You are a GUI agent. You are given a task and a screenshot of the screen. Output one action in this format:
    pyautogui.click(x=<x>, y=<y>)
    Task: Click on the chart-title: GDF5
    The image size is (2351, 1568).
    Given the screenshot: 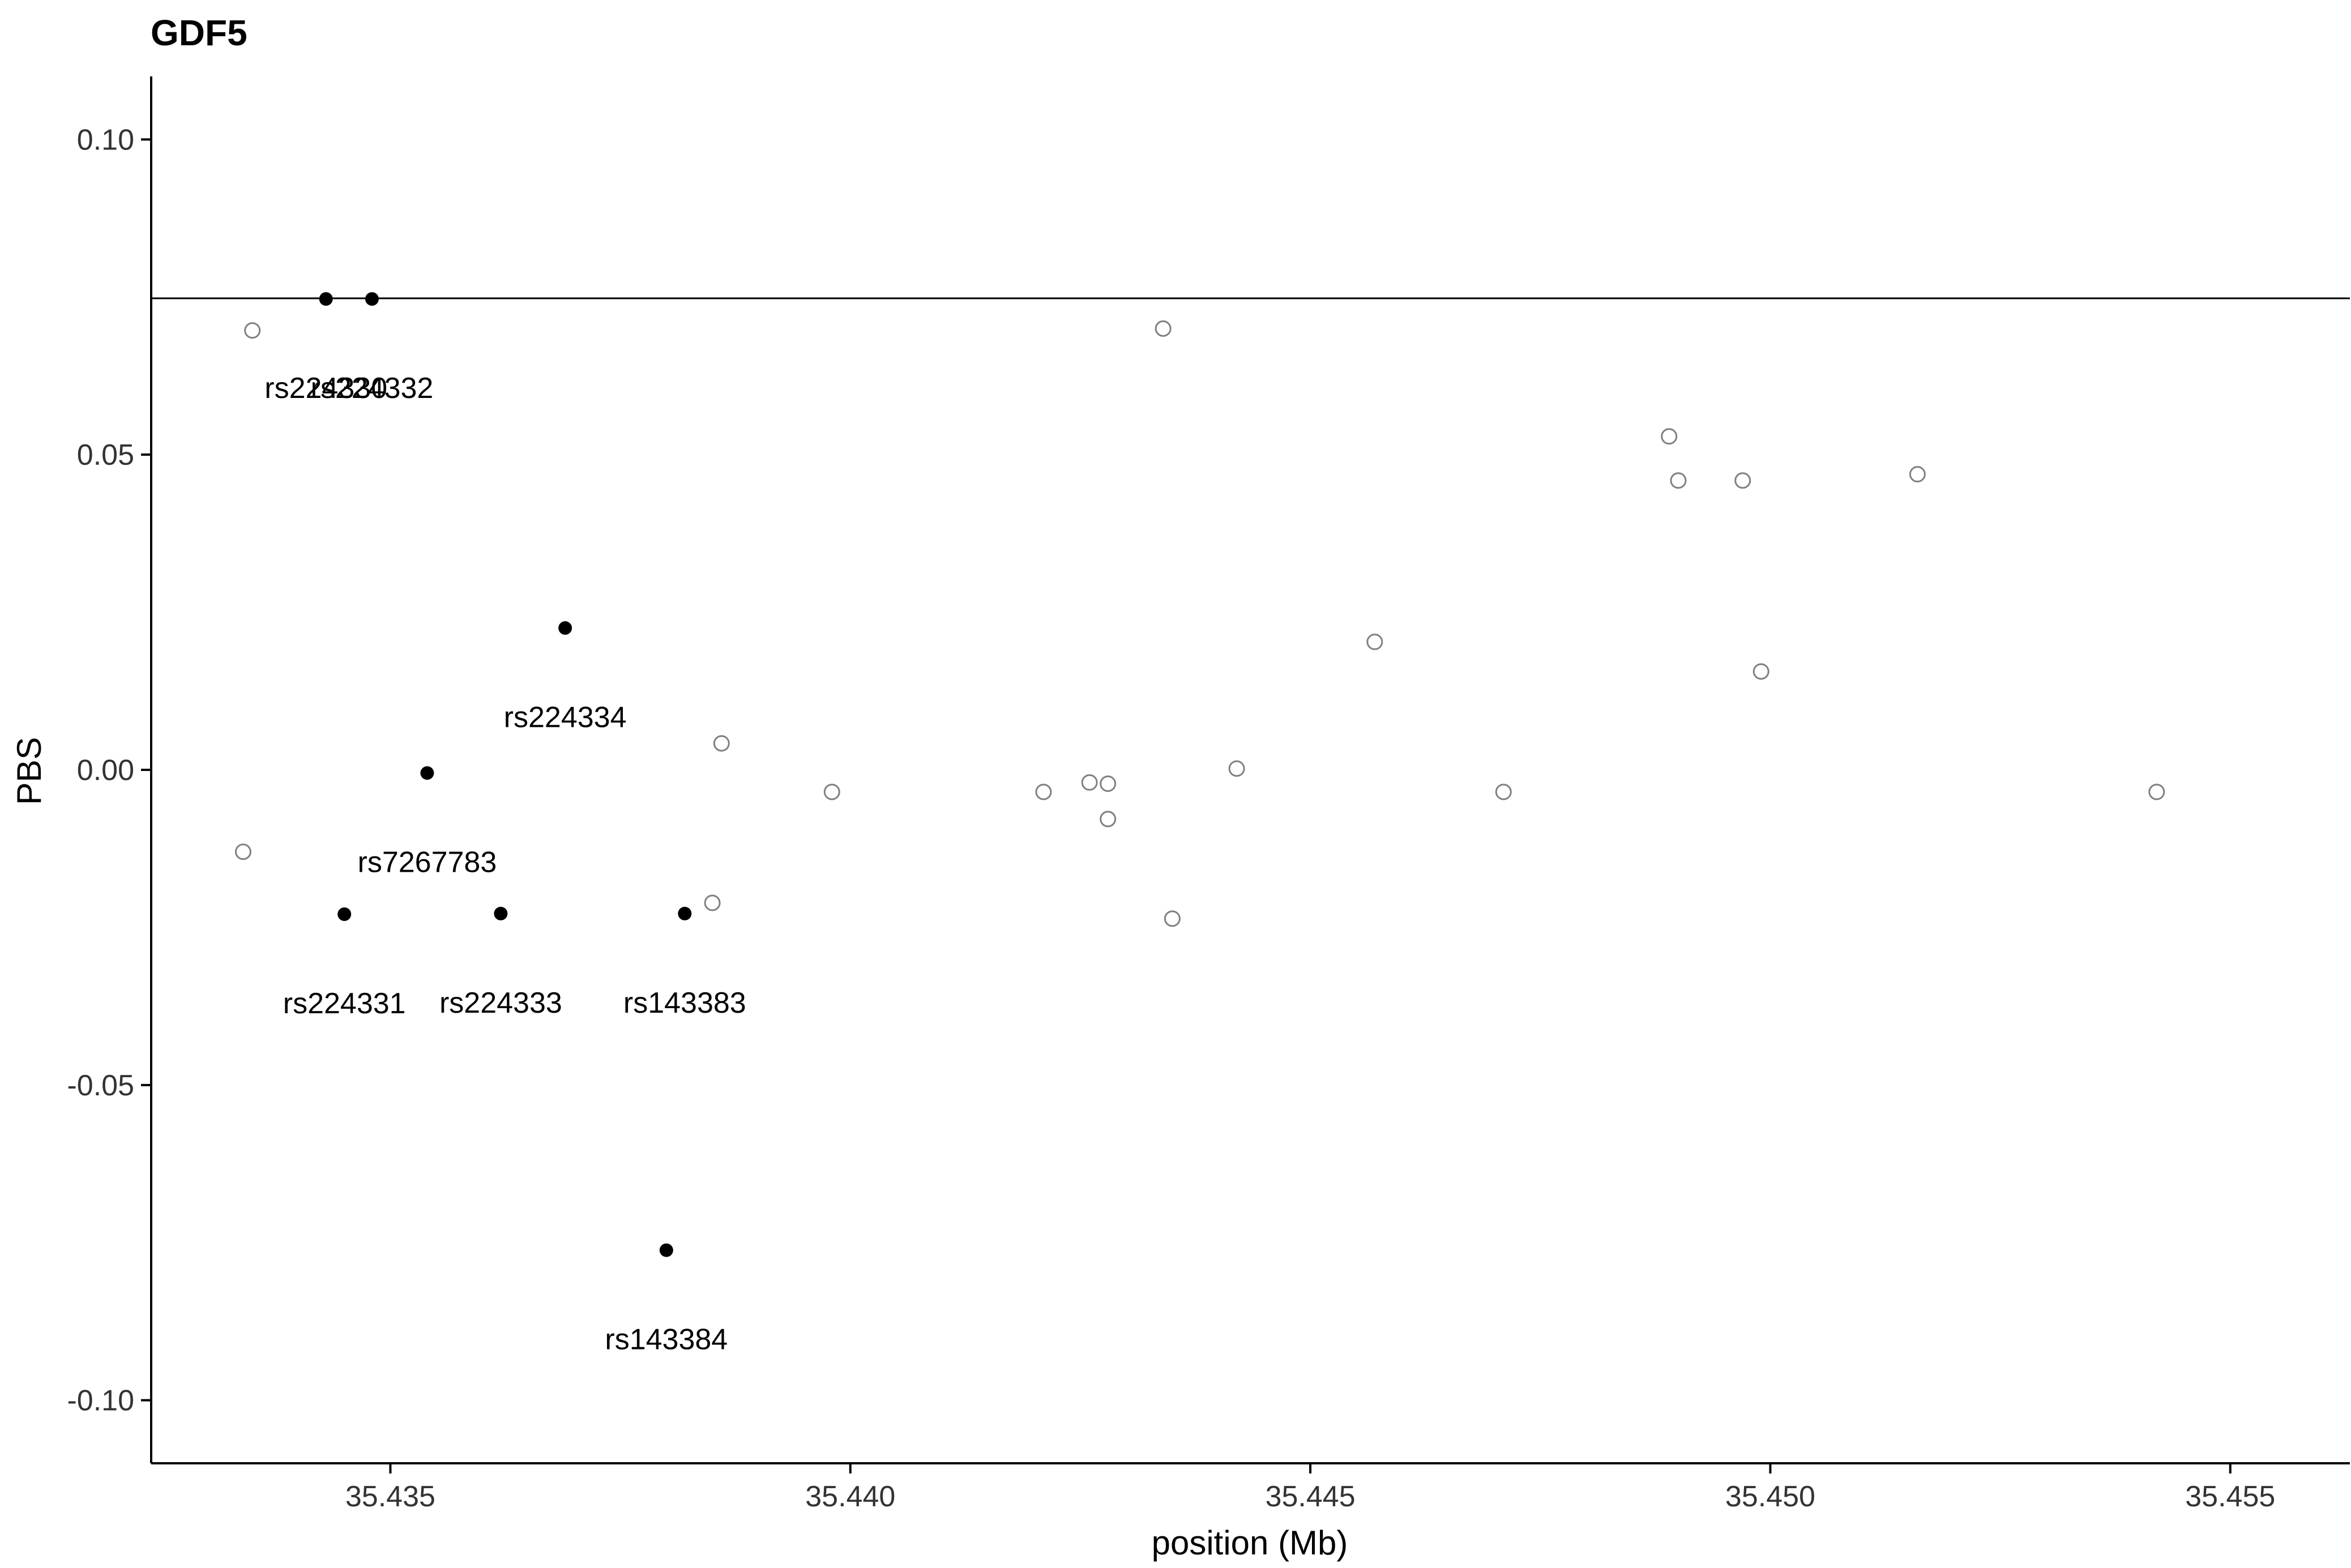 What is the action you would take?
    pyautogui.click(x=199, y=32)
    